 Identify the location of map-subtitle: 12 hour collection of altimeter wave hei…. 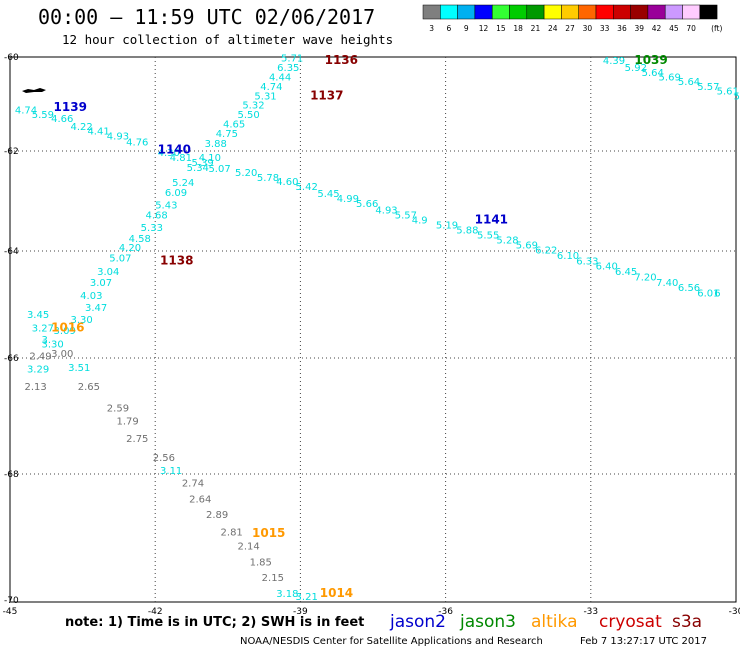
(227, 39).